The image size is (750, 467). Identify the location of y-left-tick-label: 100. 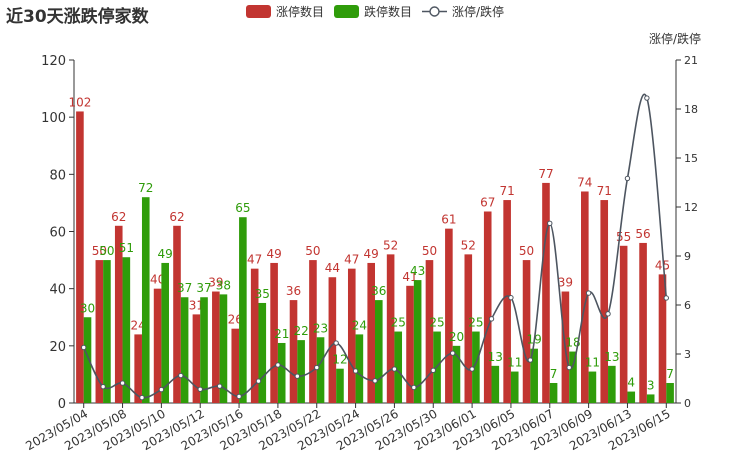
(53, 118).